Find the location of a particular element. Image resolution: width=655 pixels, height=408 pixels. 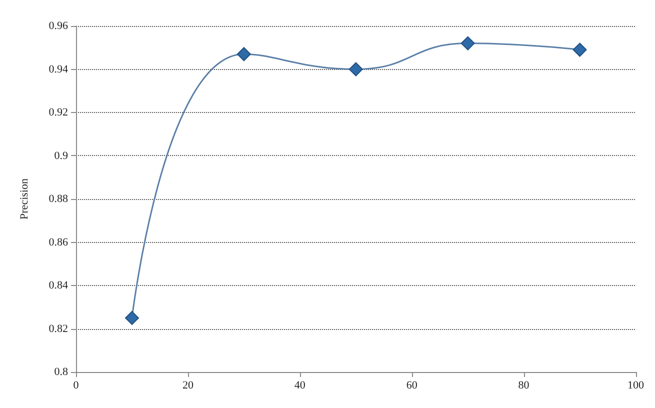

y-tick-label: 0.92 is located at coordinates (58, 112).